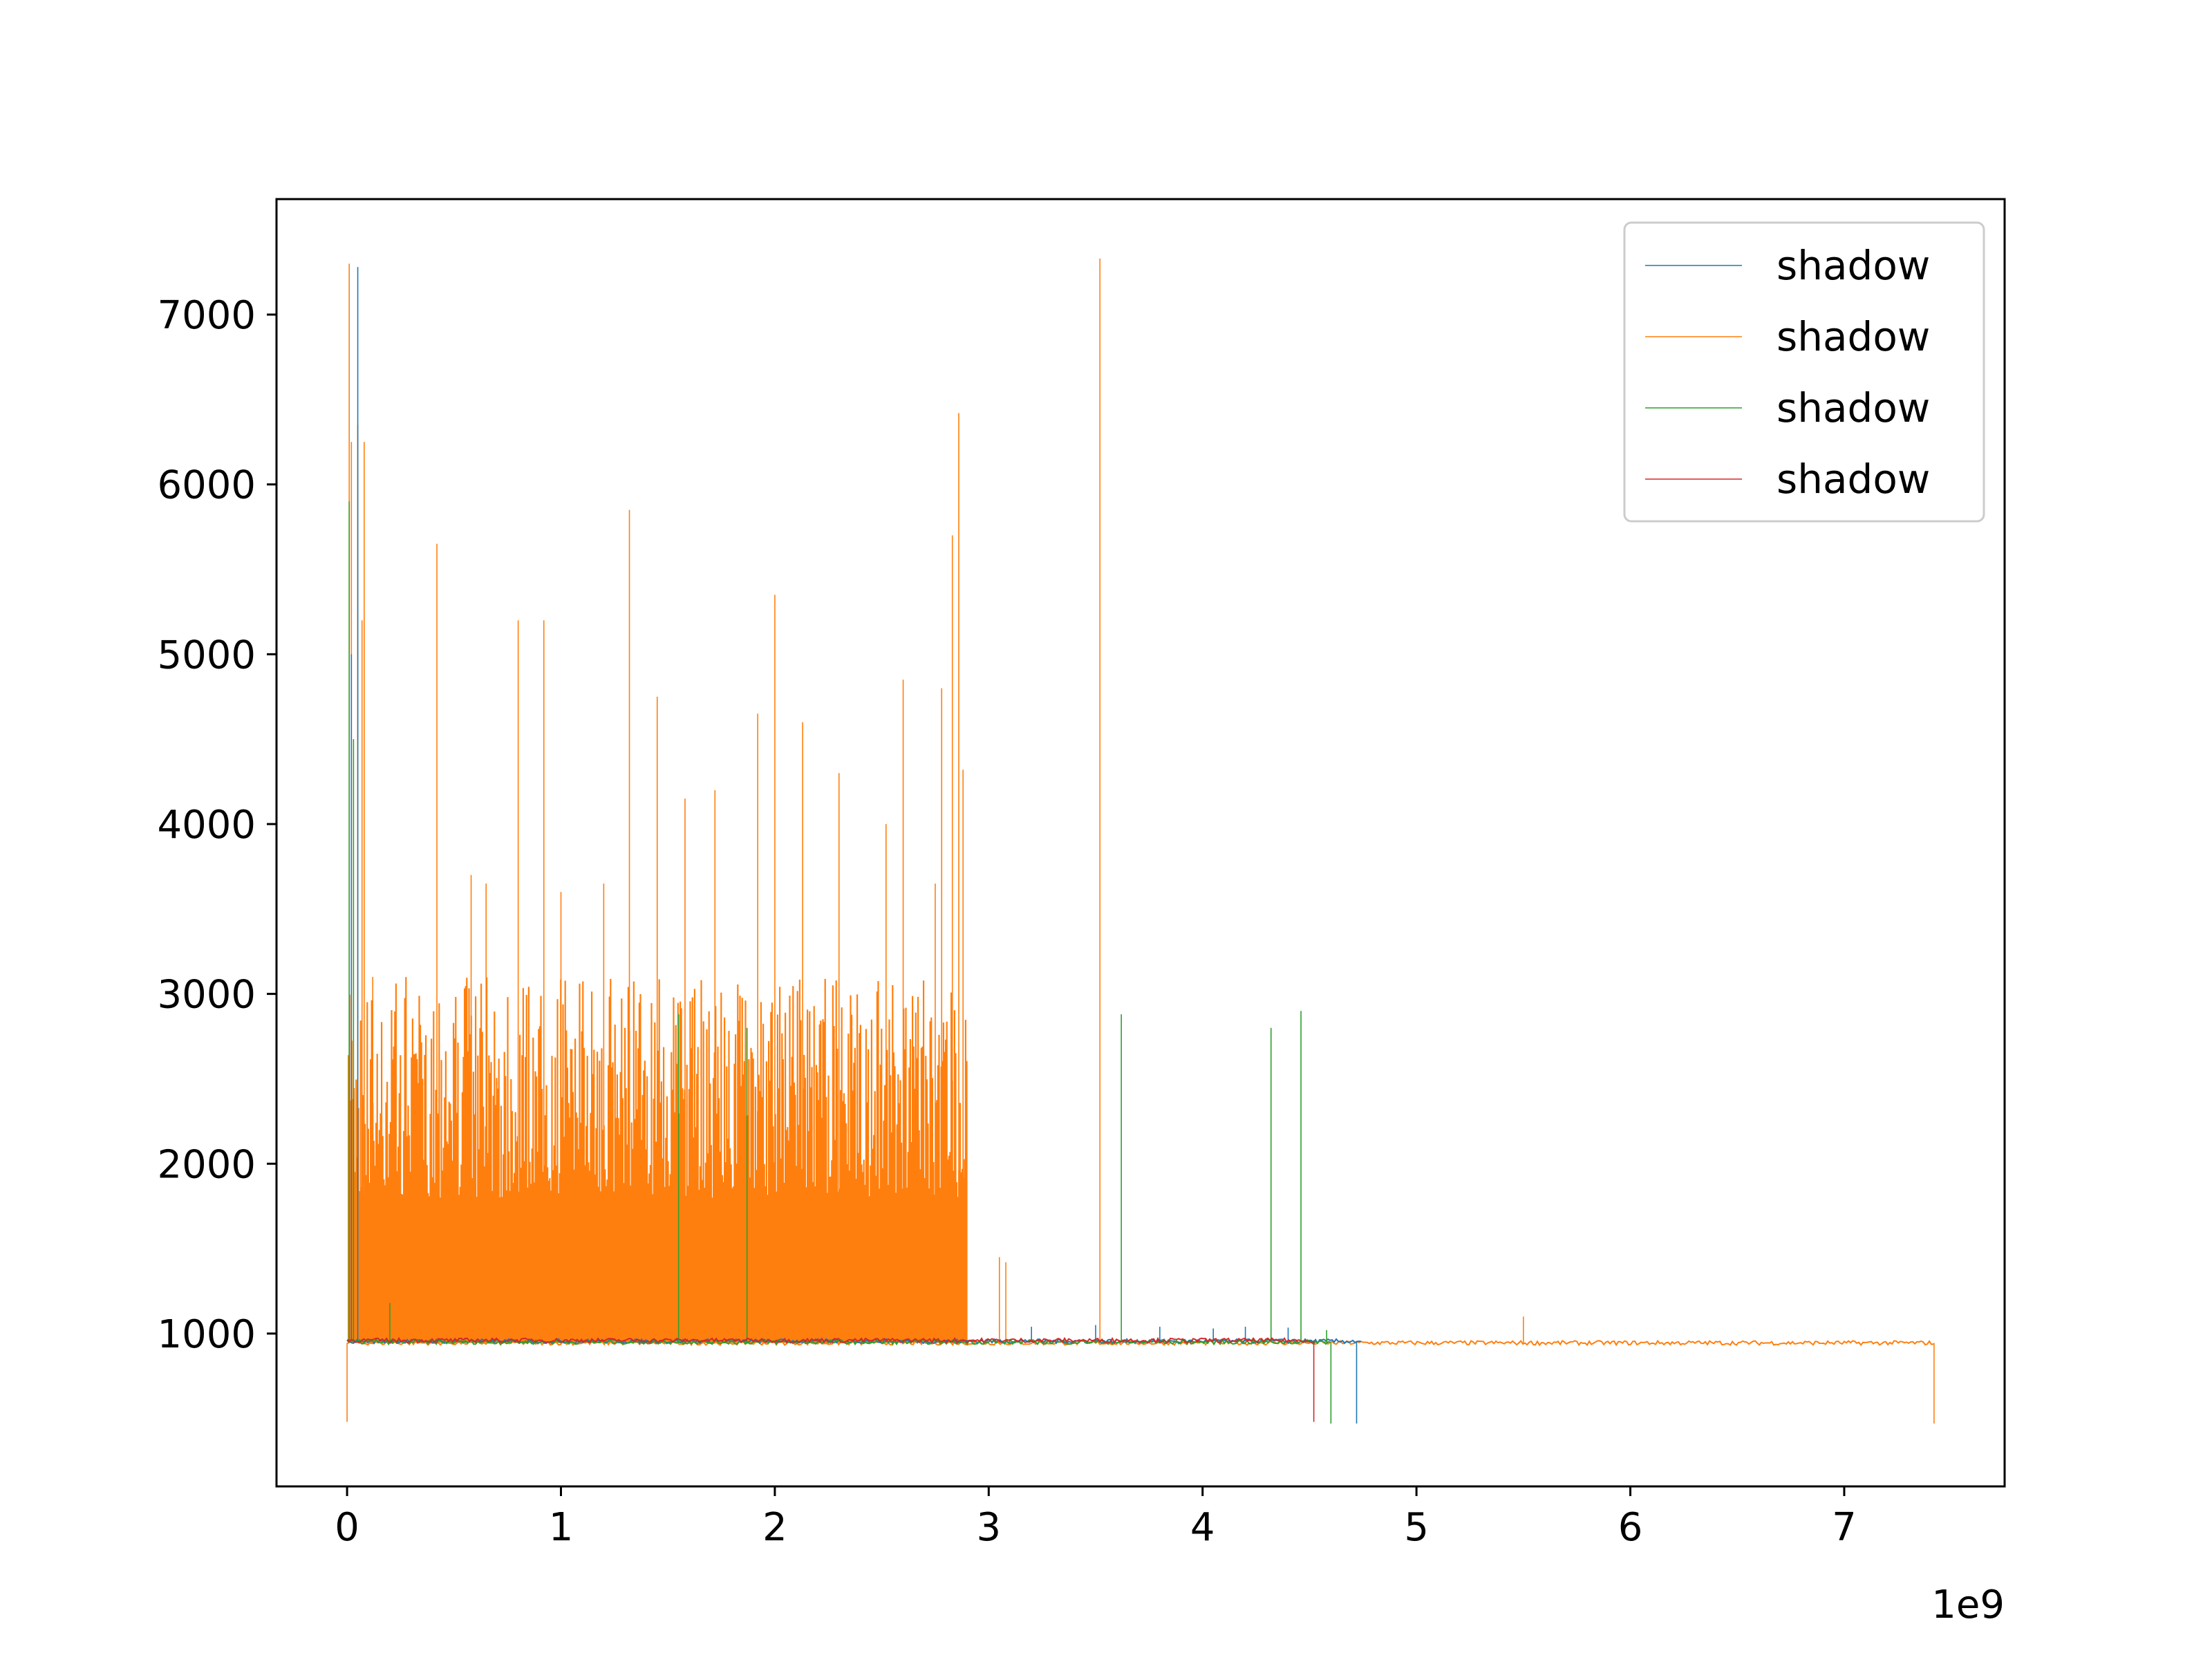  Describe the element at coordinates (990, 1528) in the screenshot. I see `x-tick-label: 3` at that location.